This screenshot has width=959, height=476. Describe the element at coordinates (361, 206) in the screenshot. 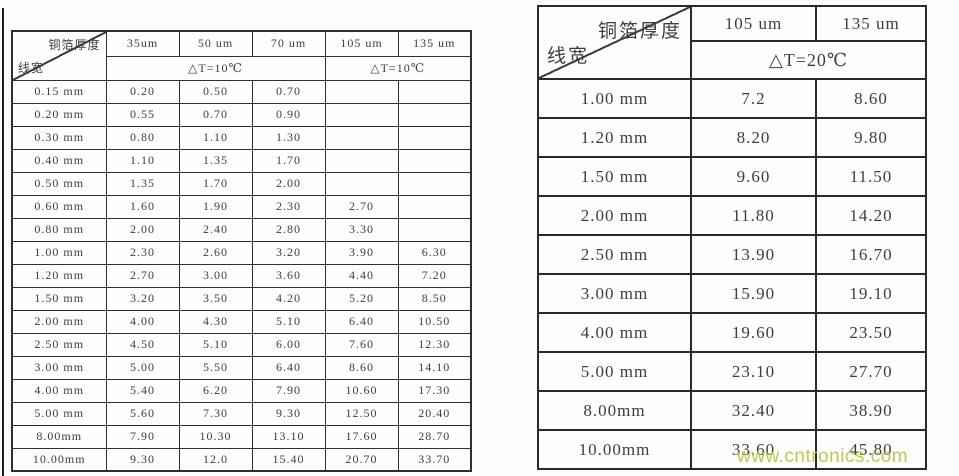

I see `current-value-cell: 2.70` at that location.